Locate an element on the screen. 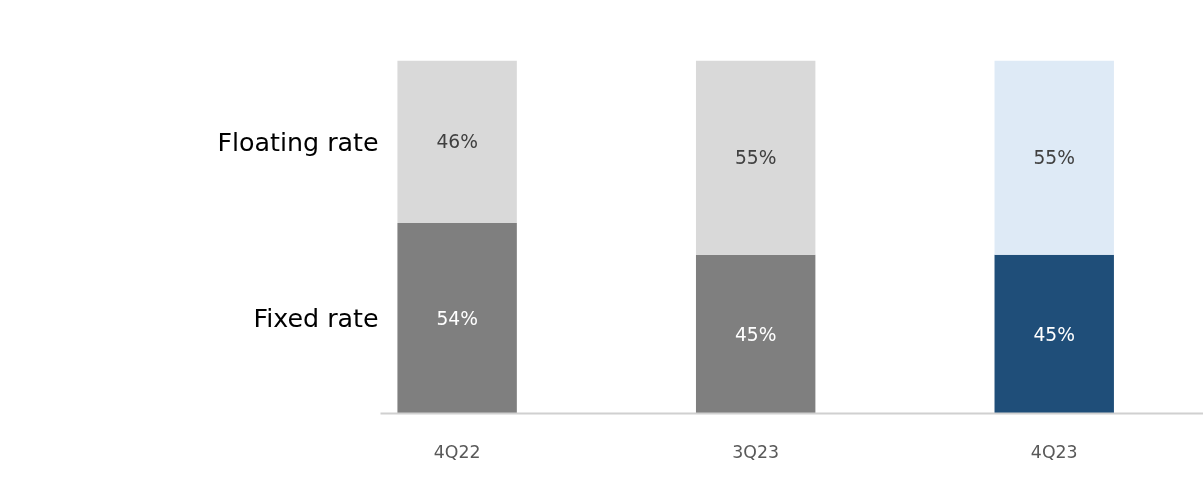 This screenshot has width=1203, height=487. series-label: Fixed rate is located at coordinates (316, 318).